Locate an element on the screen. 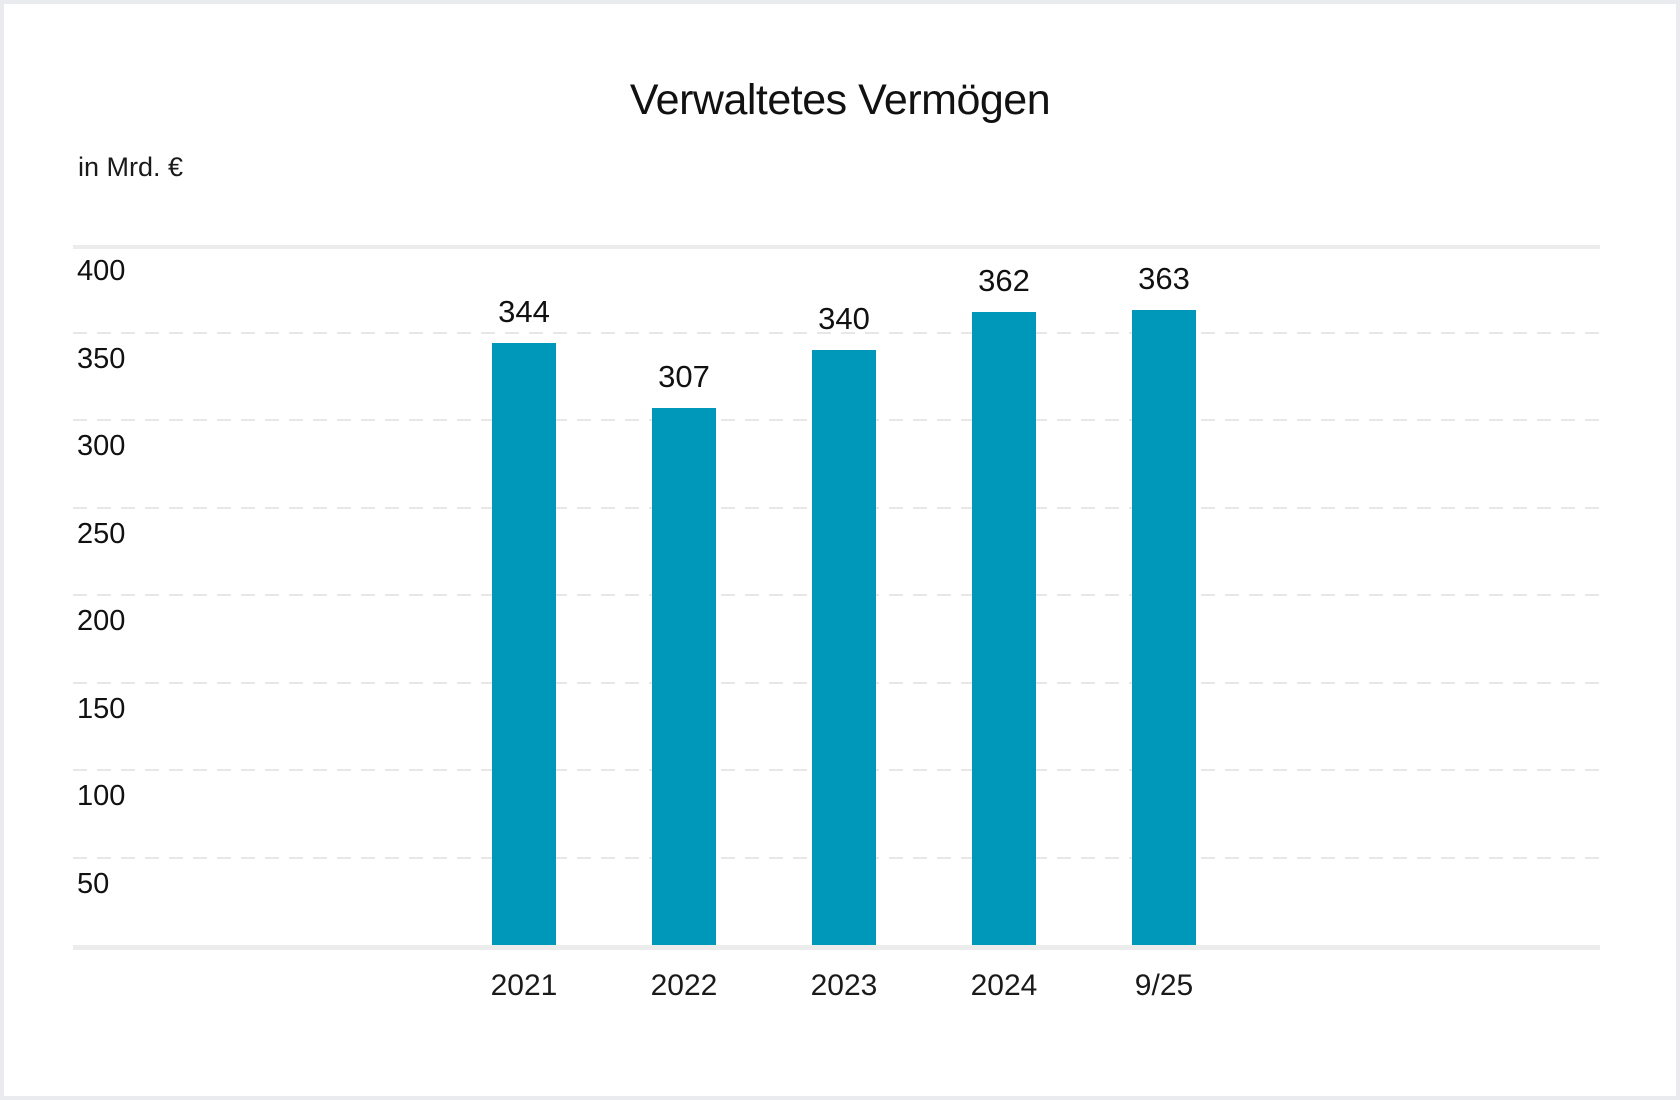 Image resolution: width=1680 pixels, height=1100 pixels. bar-value-label: 340 is located at coordinates (844, 318).